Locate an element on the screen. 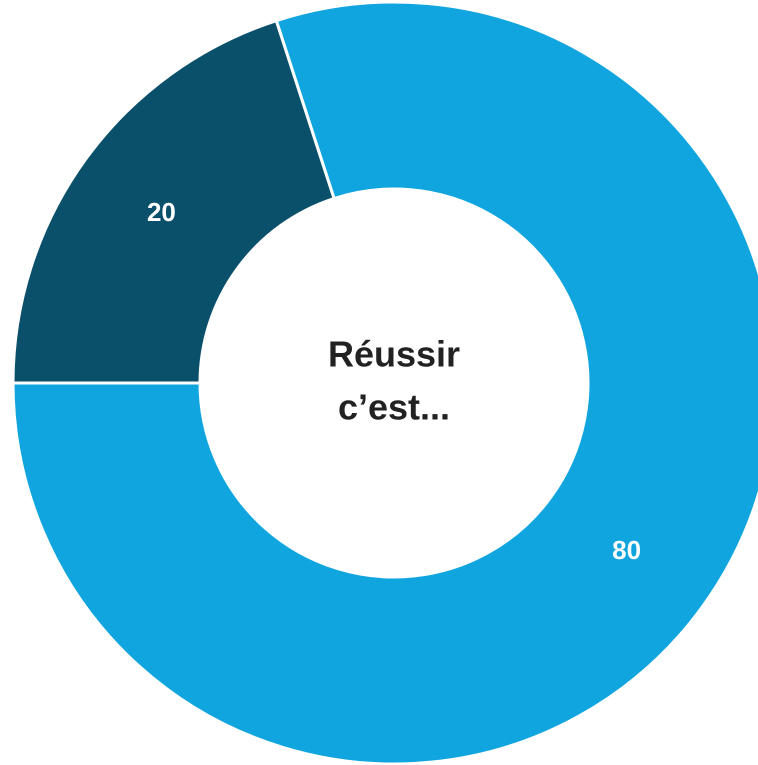  value-label: 20 is located at coordinates (161, 212).